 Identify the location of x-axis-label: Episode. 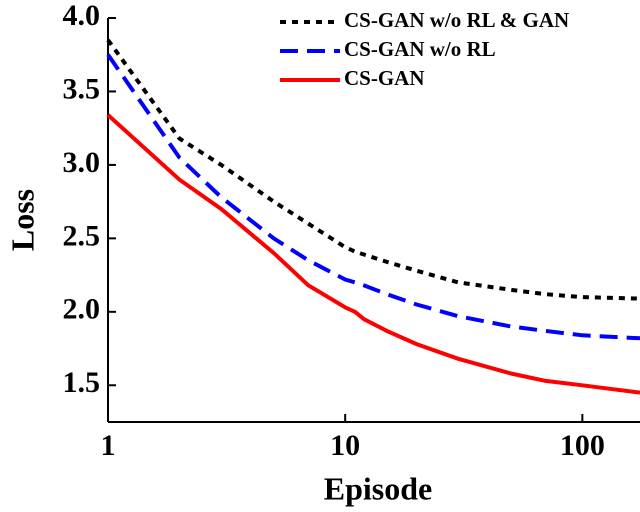
(378, 488).